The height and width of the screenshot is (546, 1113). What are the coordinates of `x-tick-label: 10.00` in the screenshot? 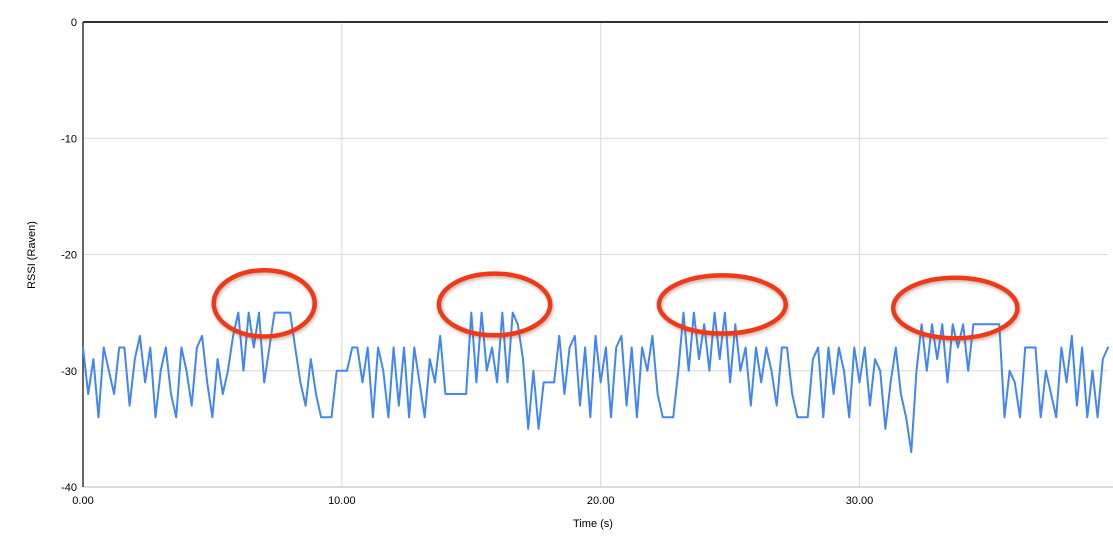 It's located at (342, 501).